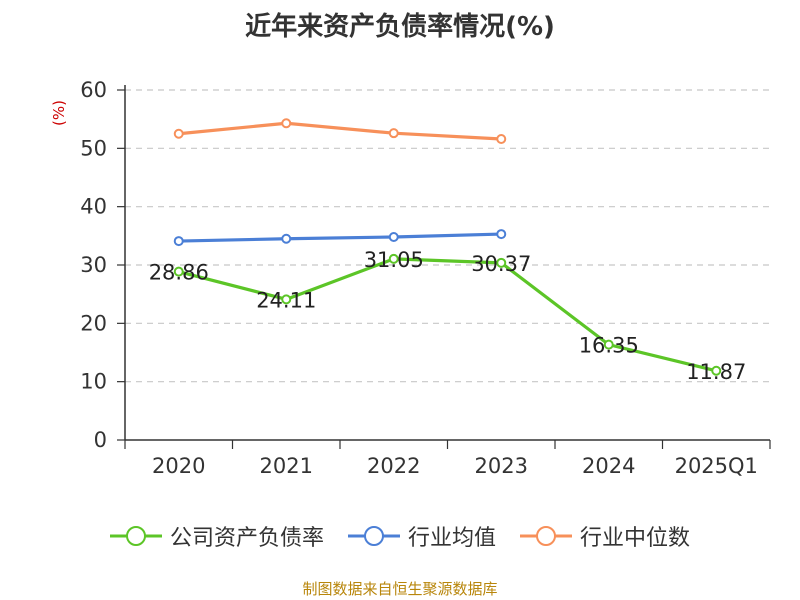 The image size is (800, 600). I want to click on x-tick-label: 2020, so click(178, 466).